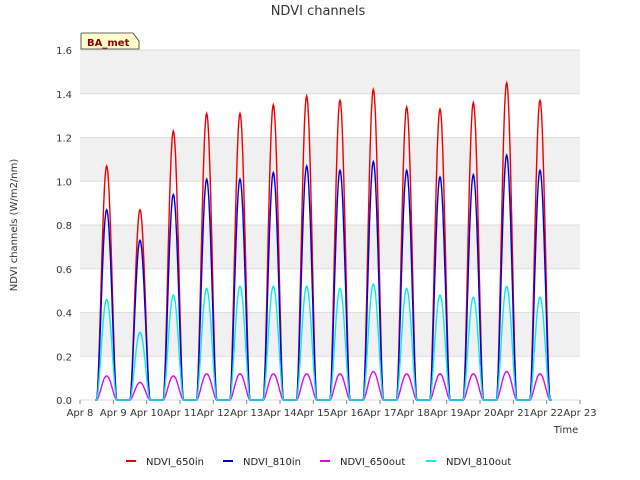 Image resolution: width=640 pixels, height=480 pixels. What do you see at coordinates (318, 11) in the screenshot?
I see `chart-title: NDVI channels` at bounding box center [318, 11].